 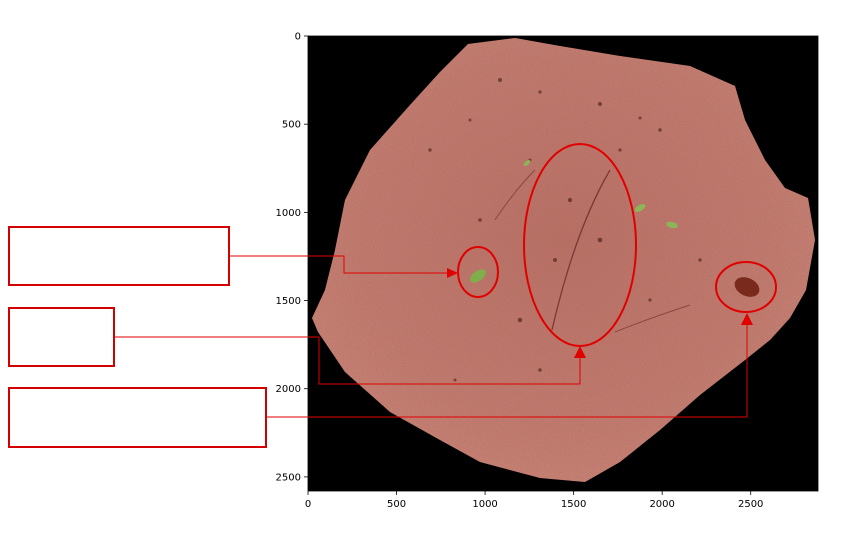 What do you see at coordinates (452, 273) in the screenshot?
I see `arrowhead-right` at bounding box center [452, 273].